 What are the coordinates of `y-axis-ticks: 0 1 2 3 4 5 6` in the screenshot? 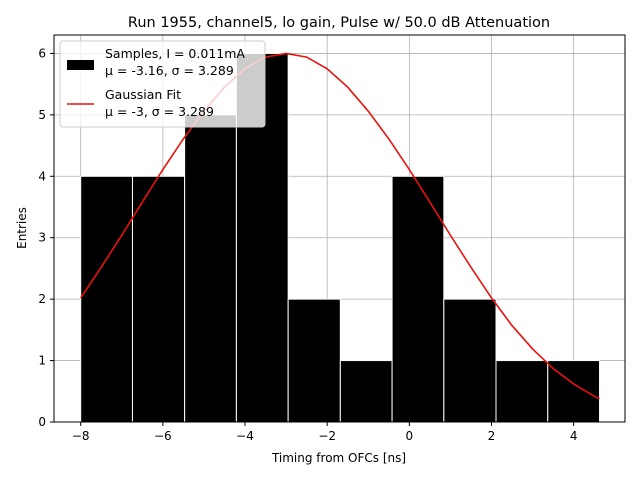 It's located at (46, 237).